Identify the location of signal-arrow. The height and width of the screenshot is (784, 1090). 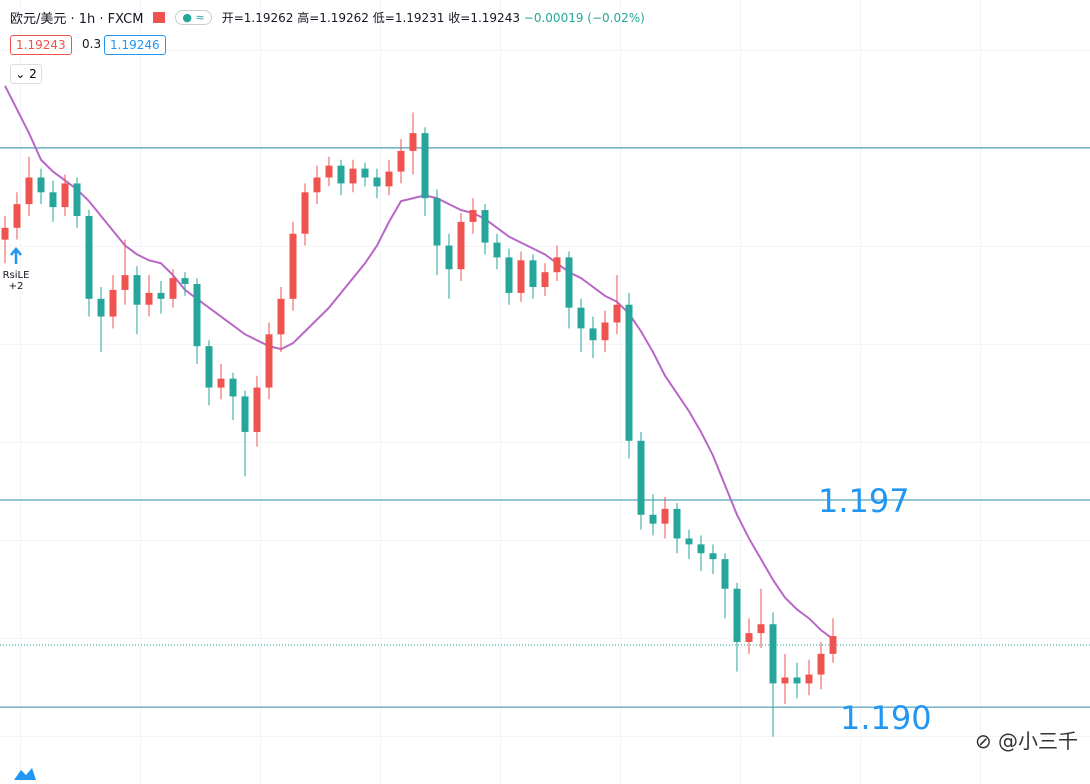
(16, 255).